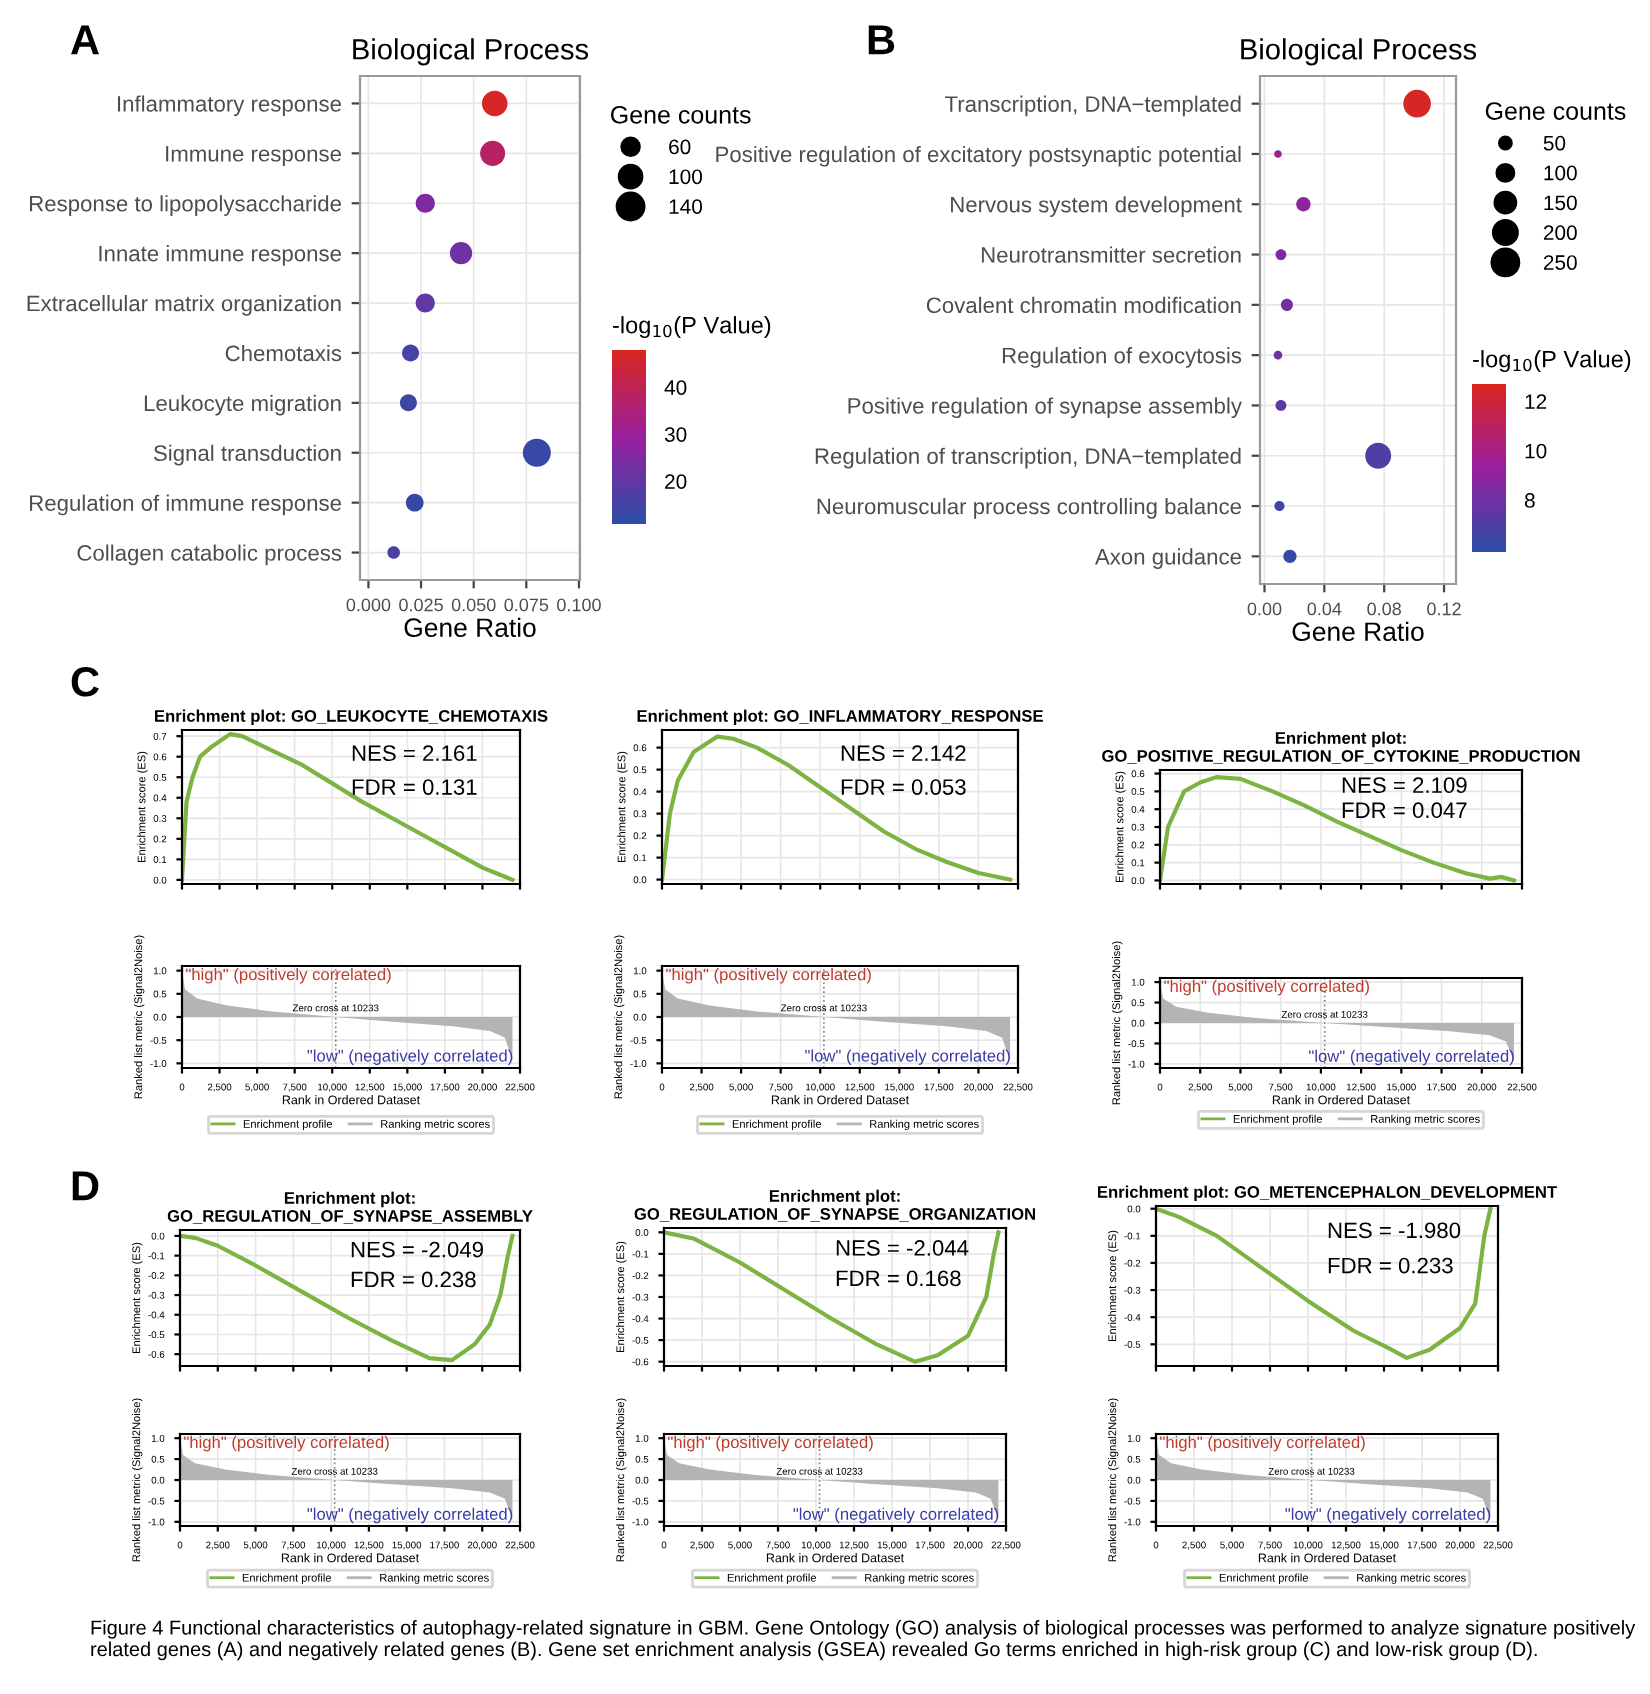 This screenshot has height=1694, width=1650. I want to click on x-tick-label: 0.04, so click(1324, 609).